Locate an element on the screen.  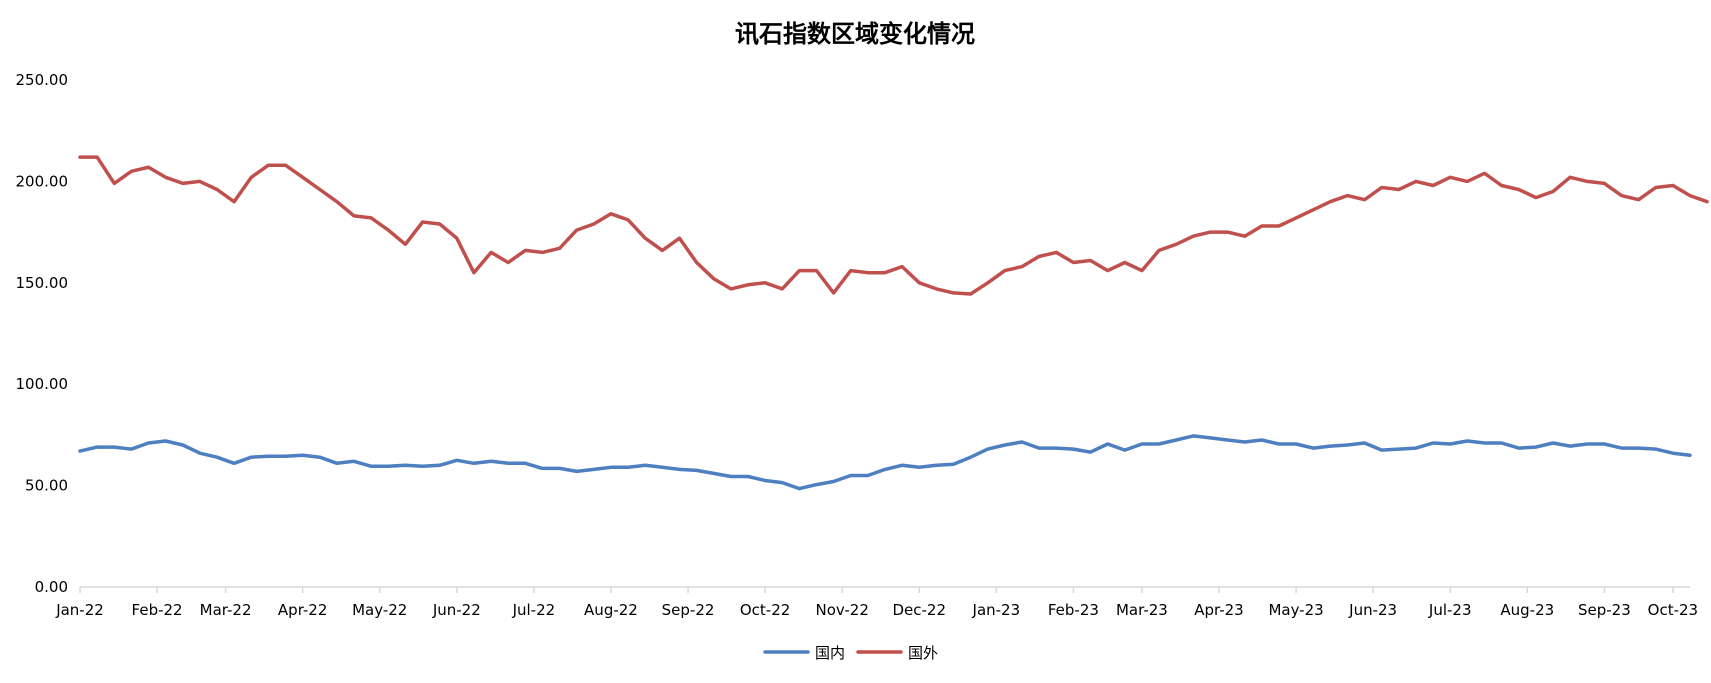
x-tick-label: Dec-22 is located at coordinates (919, 610).